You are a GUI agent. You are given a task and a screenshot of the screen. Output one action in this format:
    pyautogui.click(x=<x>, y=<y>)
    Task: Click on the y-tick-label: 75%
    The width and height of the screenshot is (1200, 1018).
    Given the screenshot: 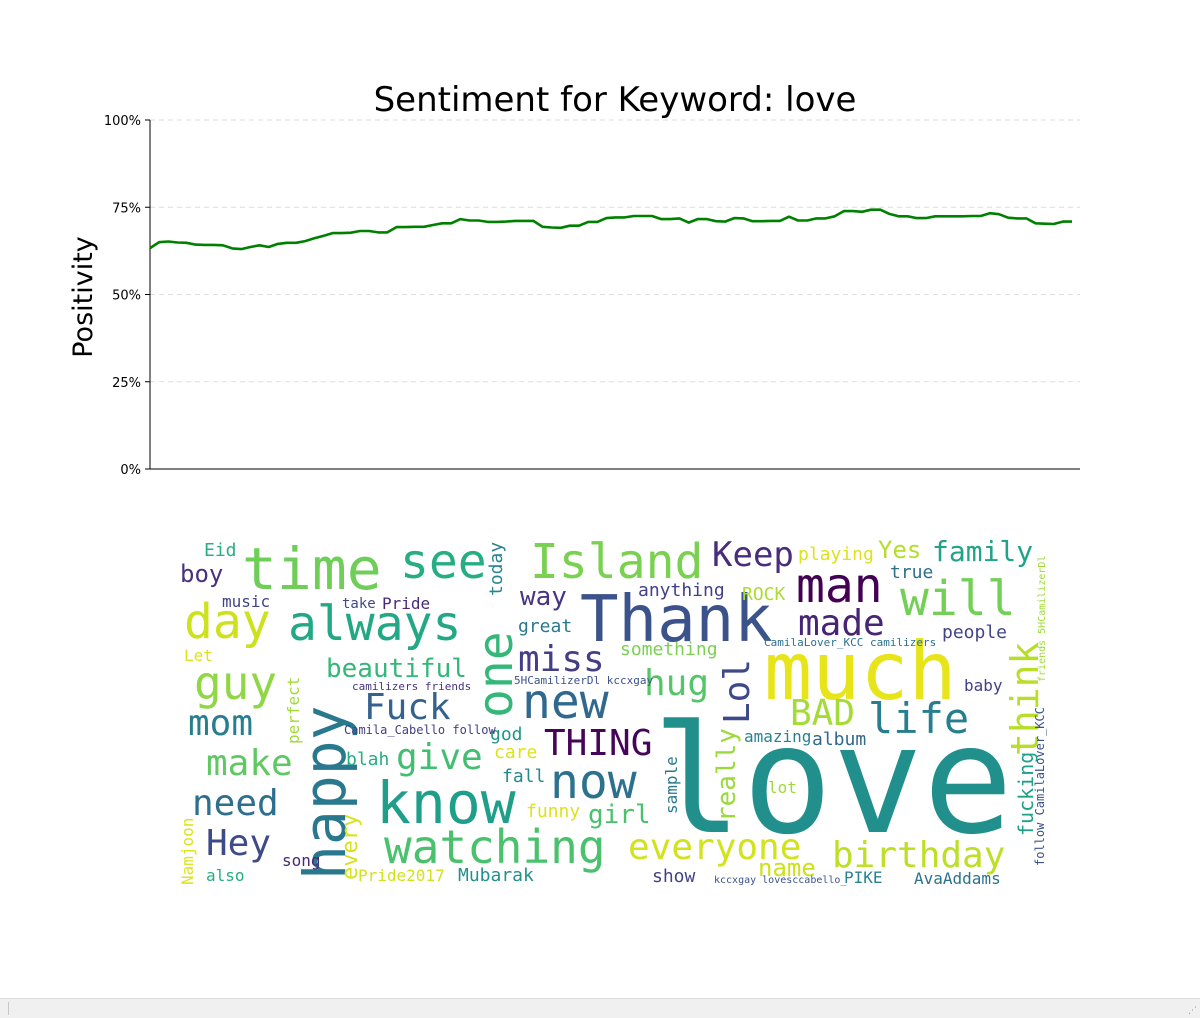 What is the action you would take?
    pyautogui.click(x=126, y=208)
    